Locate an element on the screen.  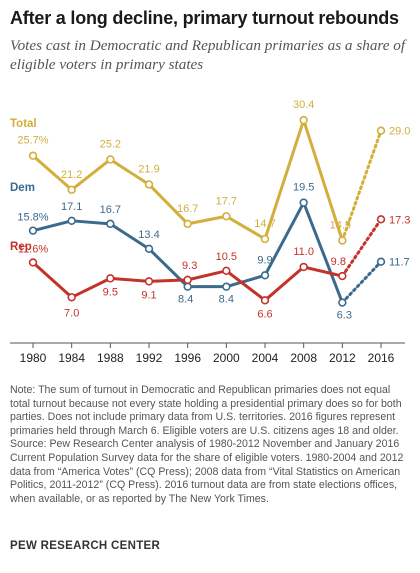
data-label: 21.2 is located at coordinates (71, 175).